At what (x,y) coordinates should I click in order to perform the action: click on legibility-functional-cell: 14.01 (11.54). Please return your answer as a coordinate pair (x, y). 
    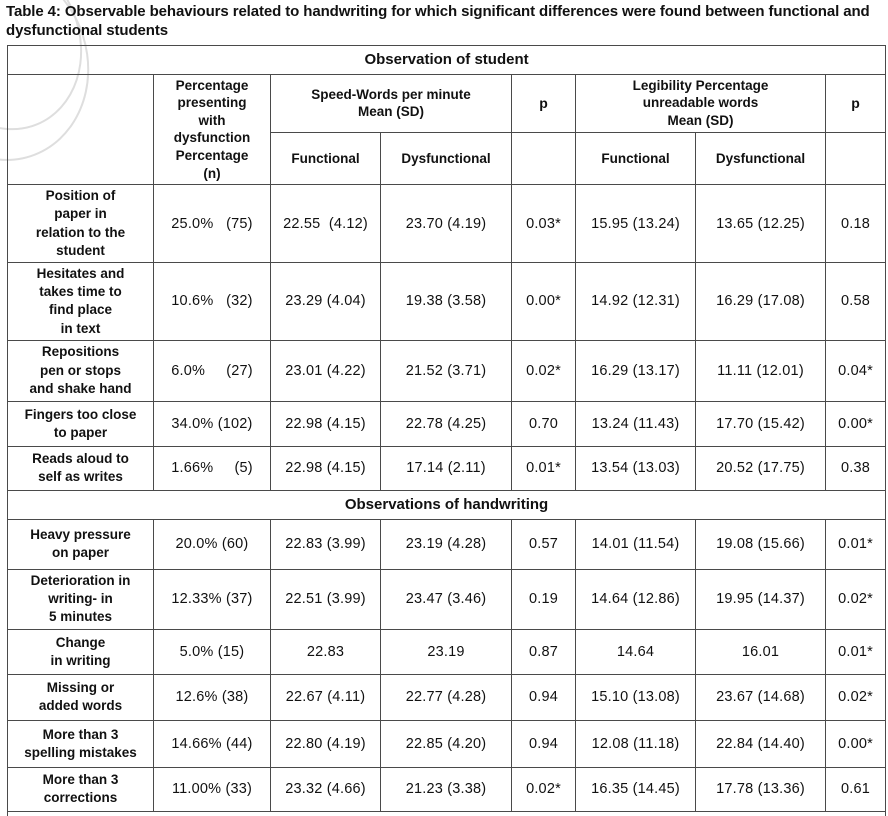
    Looking at the image, I should click on (635, 544).